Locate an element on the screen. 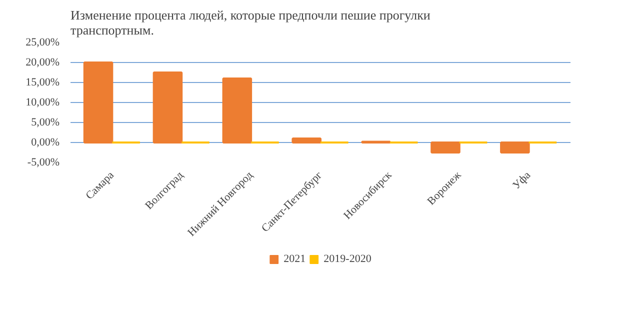 Image resolution: width=643 pixels, height=333 pixels. y-tick-label: 25,00% is located at coordinates (43, 42).